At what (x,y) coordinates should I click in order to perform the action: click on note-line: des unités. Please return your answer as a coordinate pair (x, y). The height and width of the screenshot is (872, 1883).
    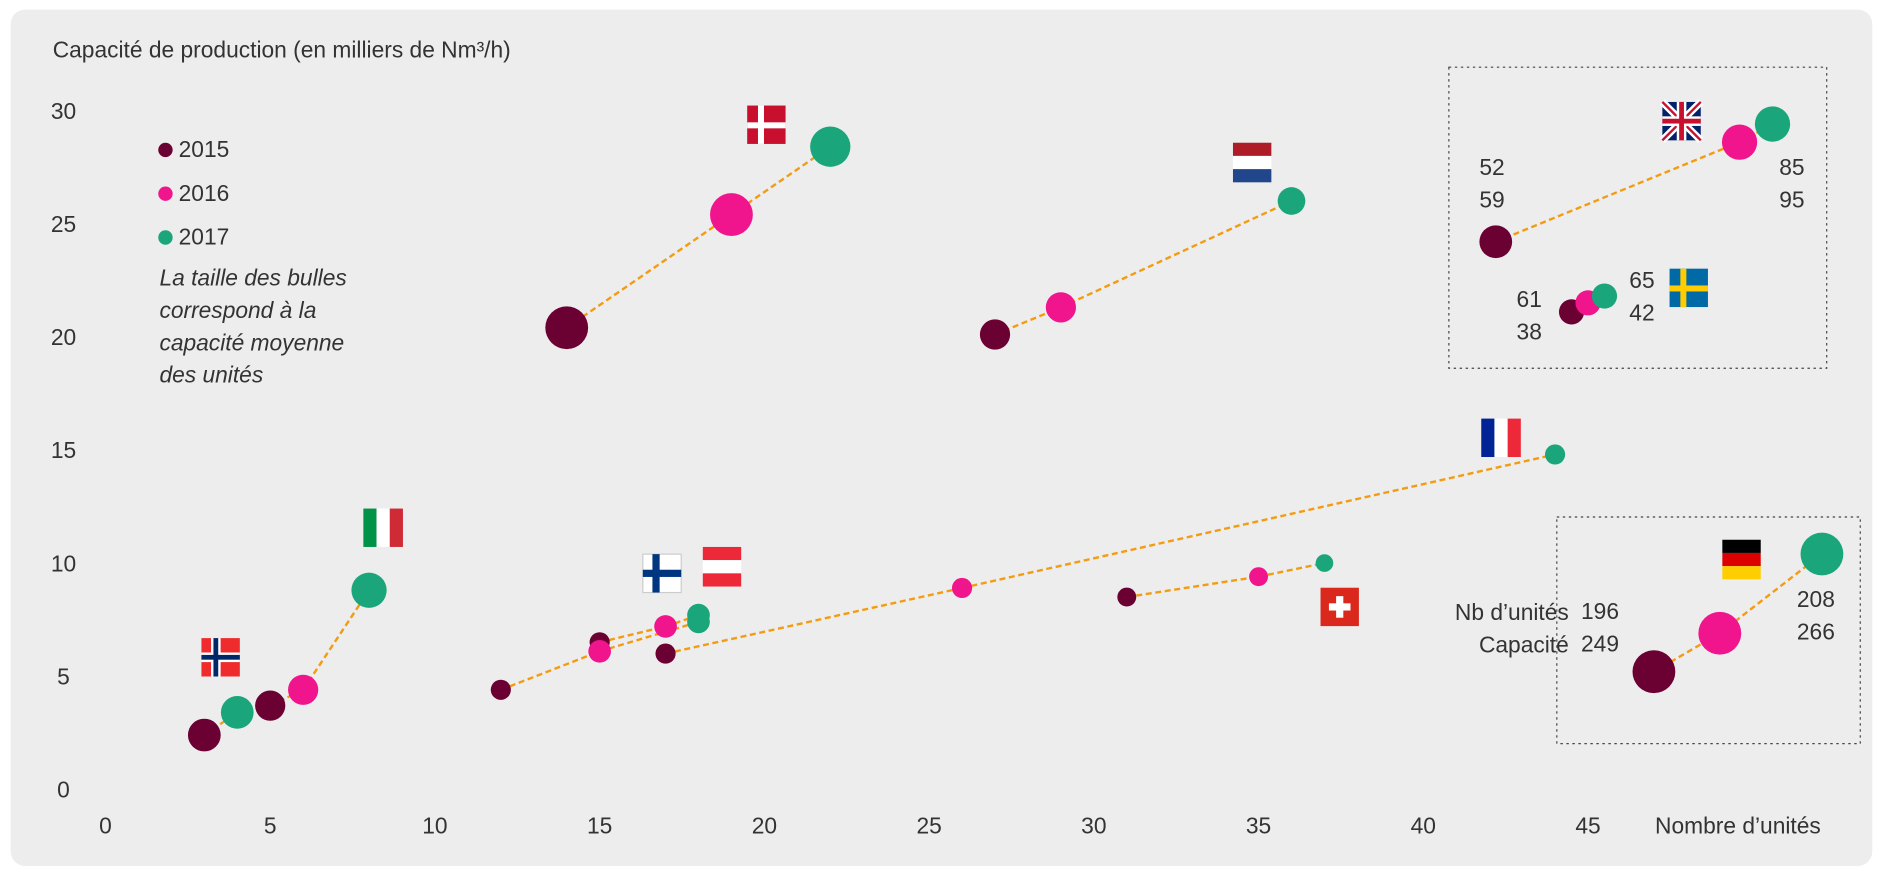
    Looking at the image, I should click on (211, 375).